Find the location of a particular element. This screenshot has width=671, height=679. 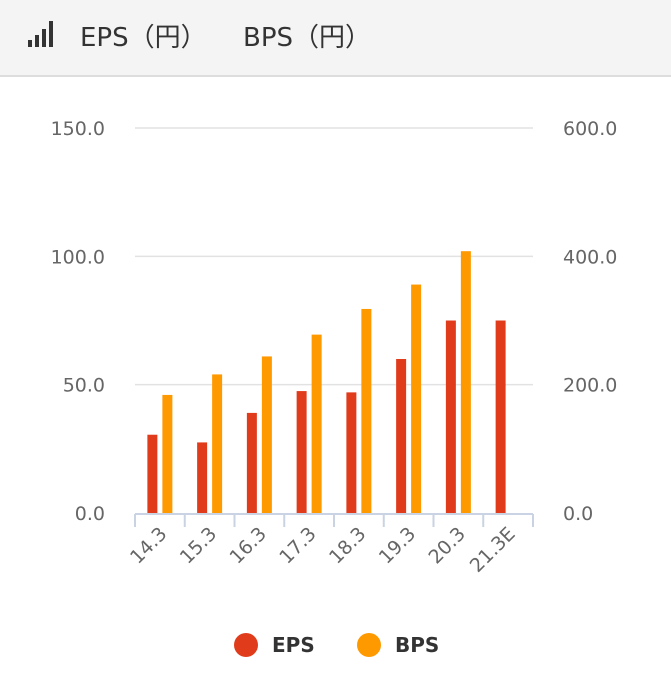

x-axis-tick-label: 17.3 is located at coordinates (297, 545).